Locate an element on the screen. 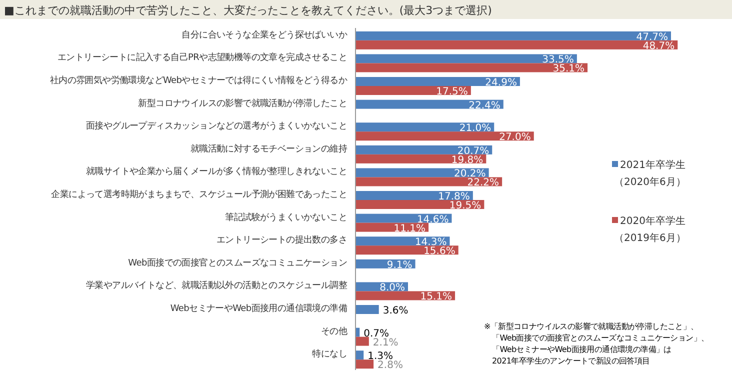  data-label: 48.7% is located at coordinates (658, 46).